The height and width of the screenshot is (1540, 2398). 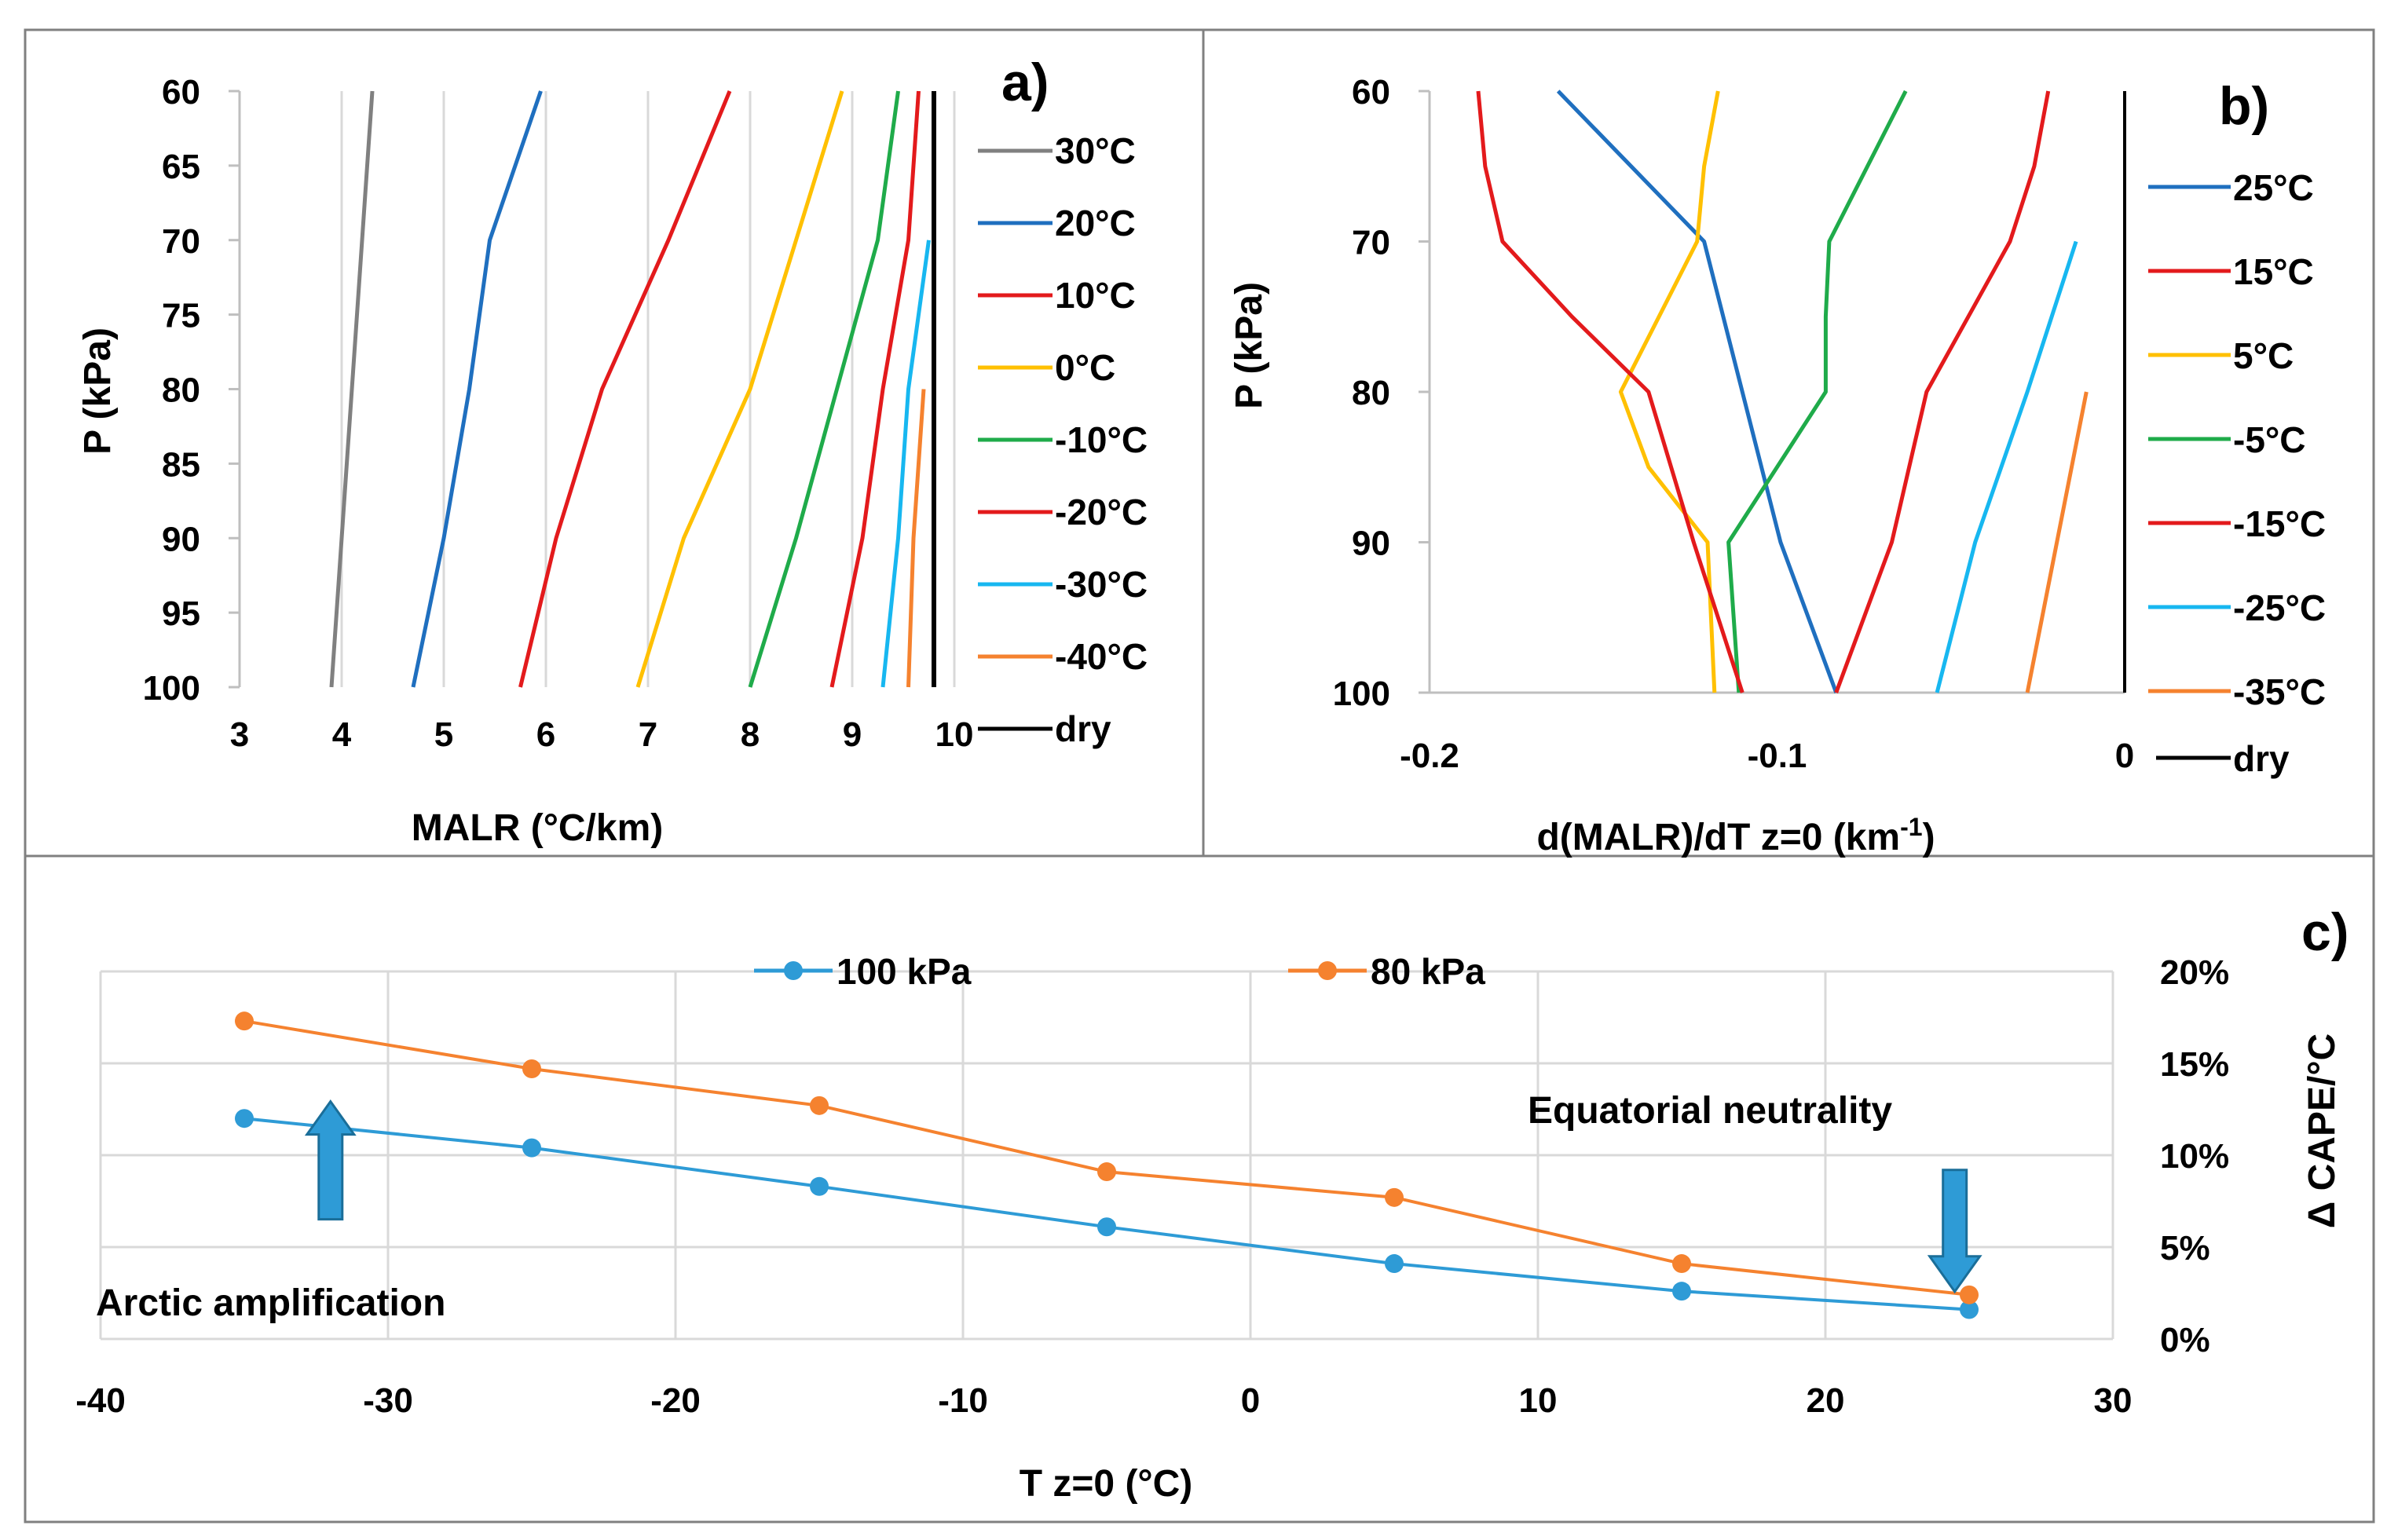 I want to click on panel-a-legend-label-m10c: -10°C, so click(x=1101, y=439).